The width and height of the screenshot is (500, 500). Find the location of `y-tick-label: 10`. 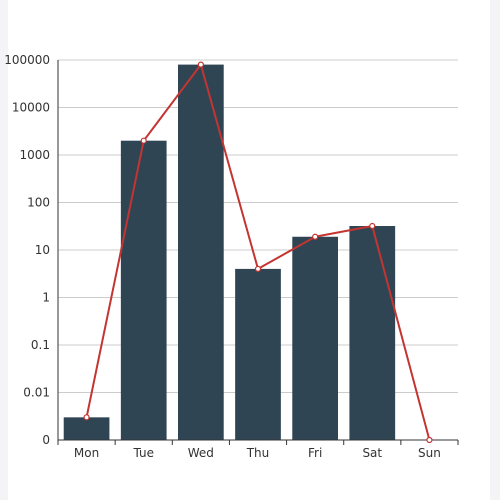

y-tick-label: 10 is located at coordinates (42, 250).